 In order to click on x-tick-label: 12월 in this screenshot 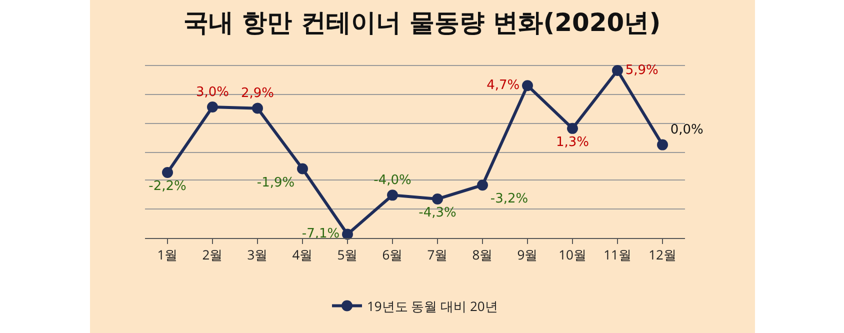, I will do `click(662, 255)`.